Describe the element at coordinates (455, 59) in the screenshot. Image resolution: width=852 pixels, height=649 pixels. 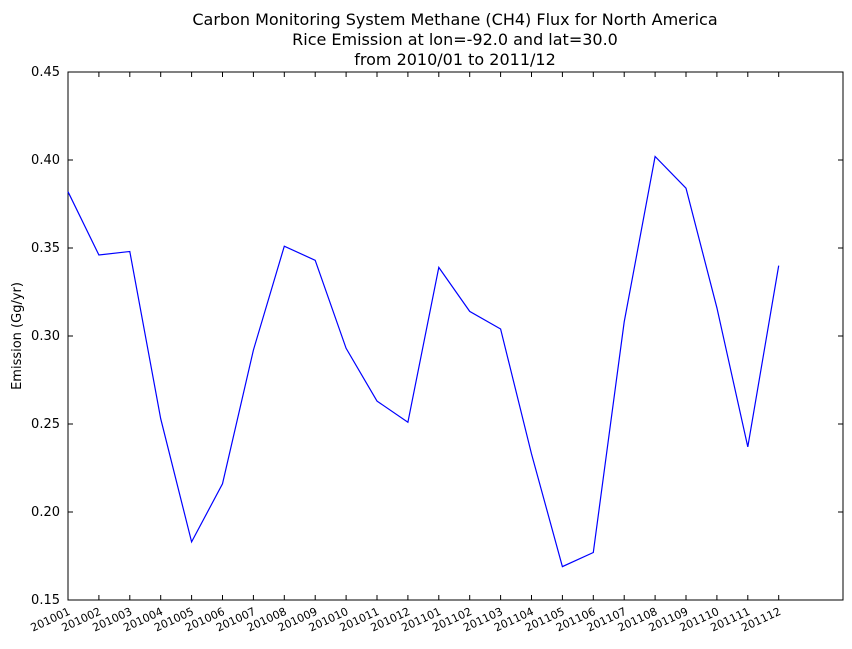
I see `chart-title-line-3: from 2010/01 to 2011/12` at that location.